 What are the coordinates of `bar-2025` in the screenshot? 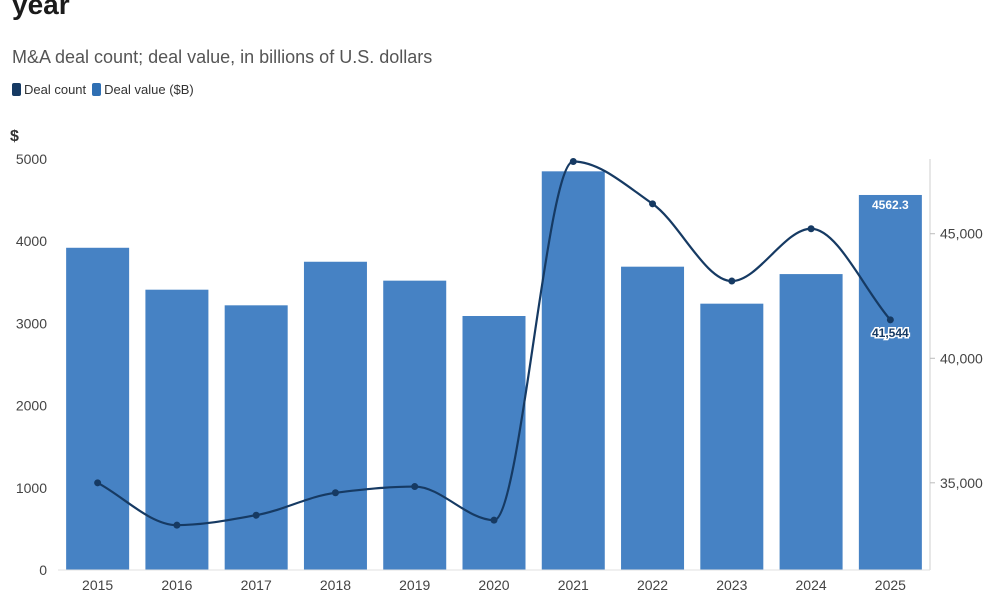 It's located at (890, 382).